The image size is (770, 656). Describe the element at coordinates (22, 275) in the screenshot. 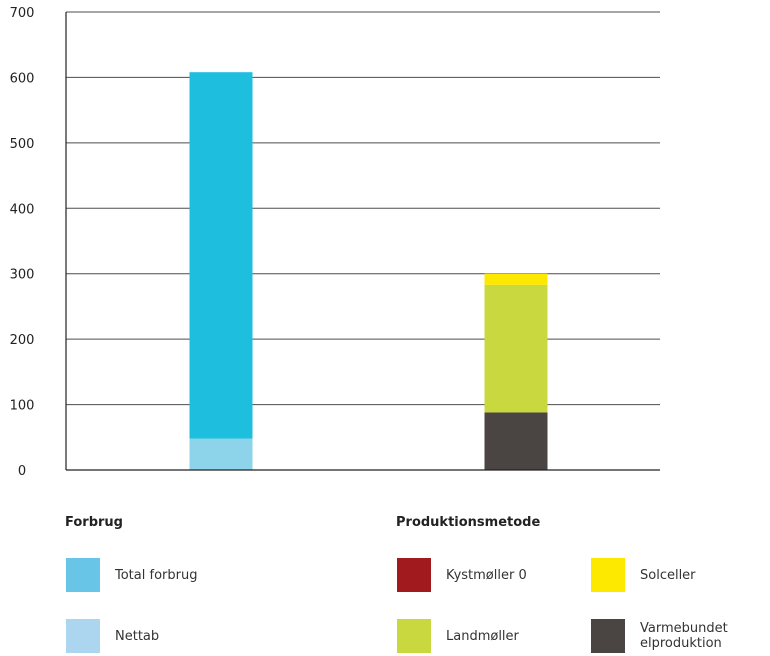

I see `y-tick-label: 300` at that location.